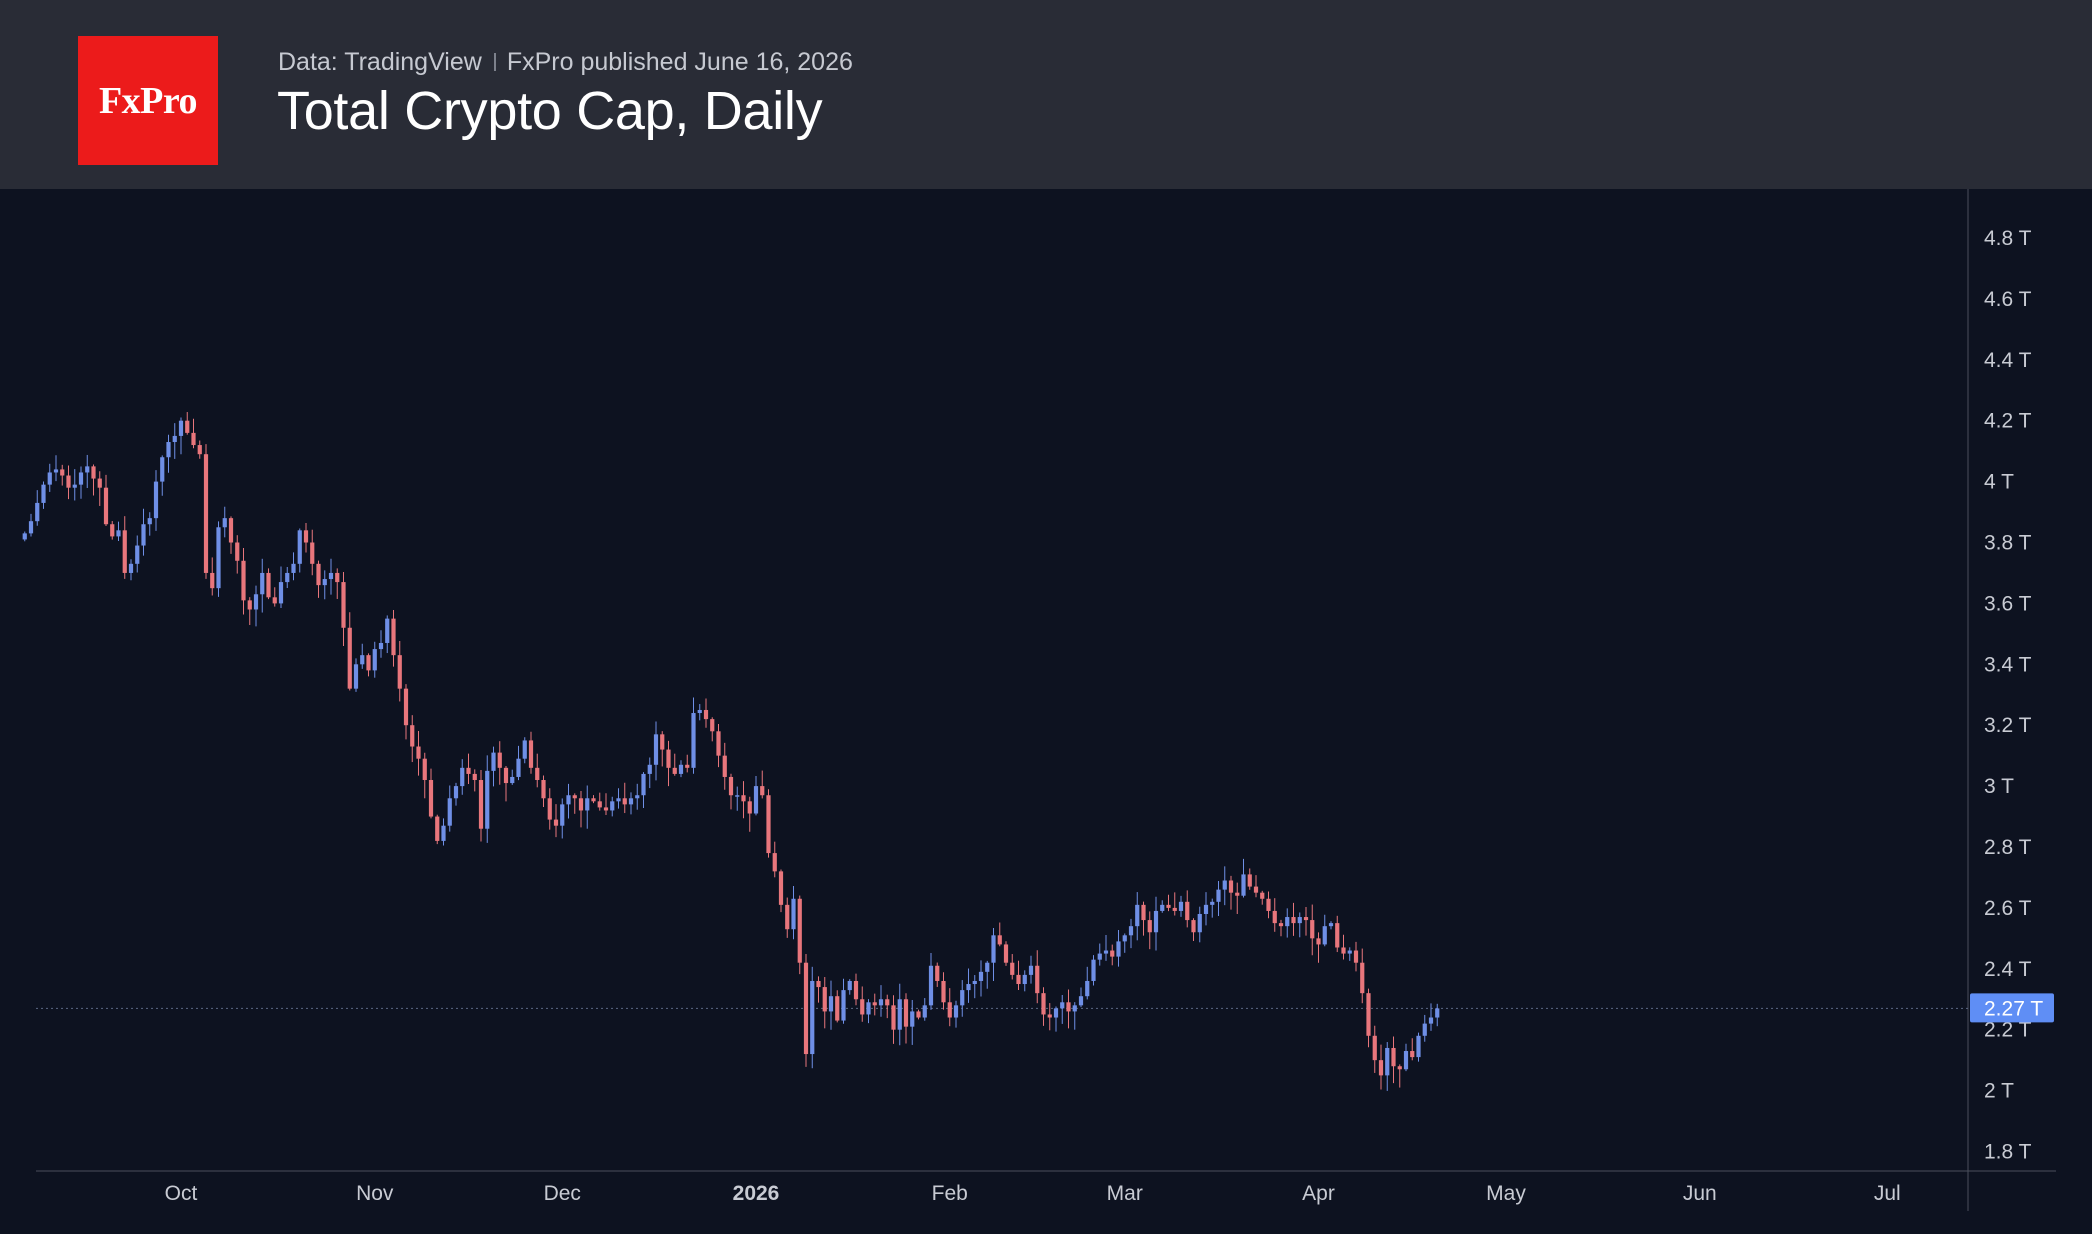 The width and height of the screenshot is (2092, 1234). Describe the element at coordinates (2008, 1152) in the screenshot. I see `y-tick-label: 1.8 T` at that location.